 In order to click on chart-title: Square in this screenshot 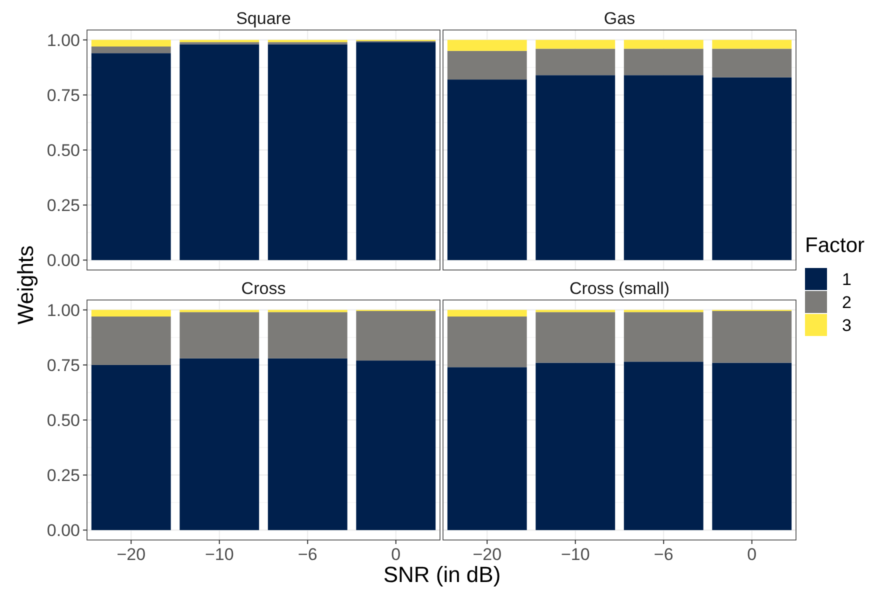, I will do `click(263, 18)`.